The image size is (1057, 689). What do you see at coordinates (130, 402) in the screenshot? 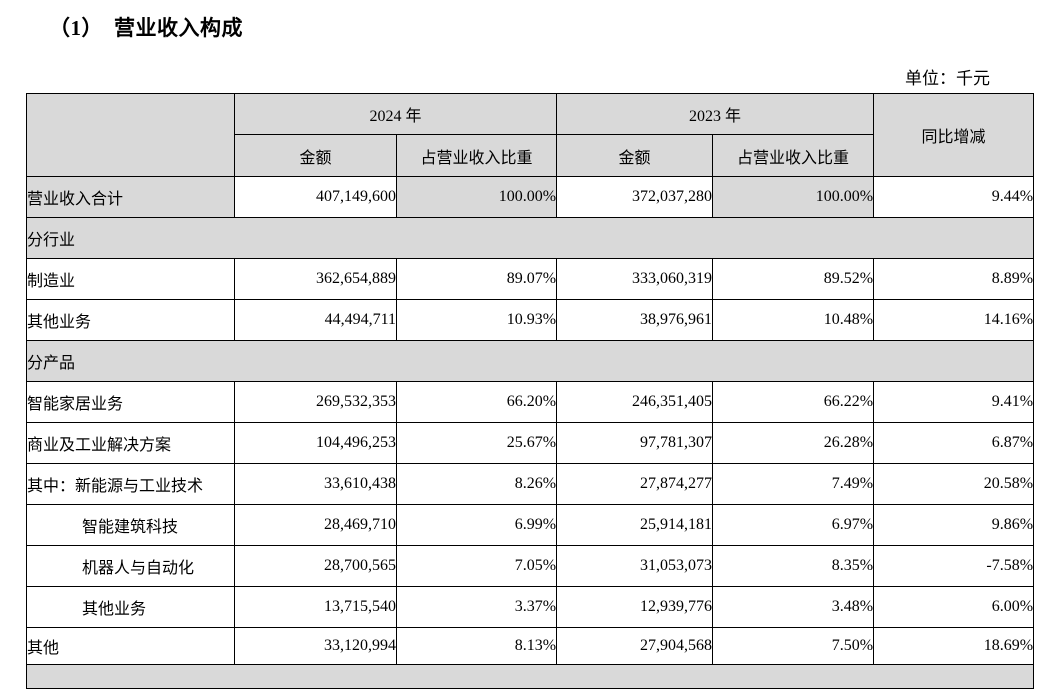
I see `row-label-cell: 智能家居业务` at bounding box center [130, 402].